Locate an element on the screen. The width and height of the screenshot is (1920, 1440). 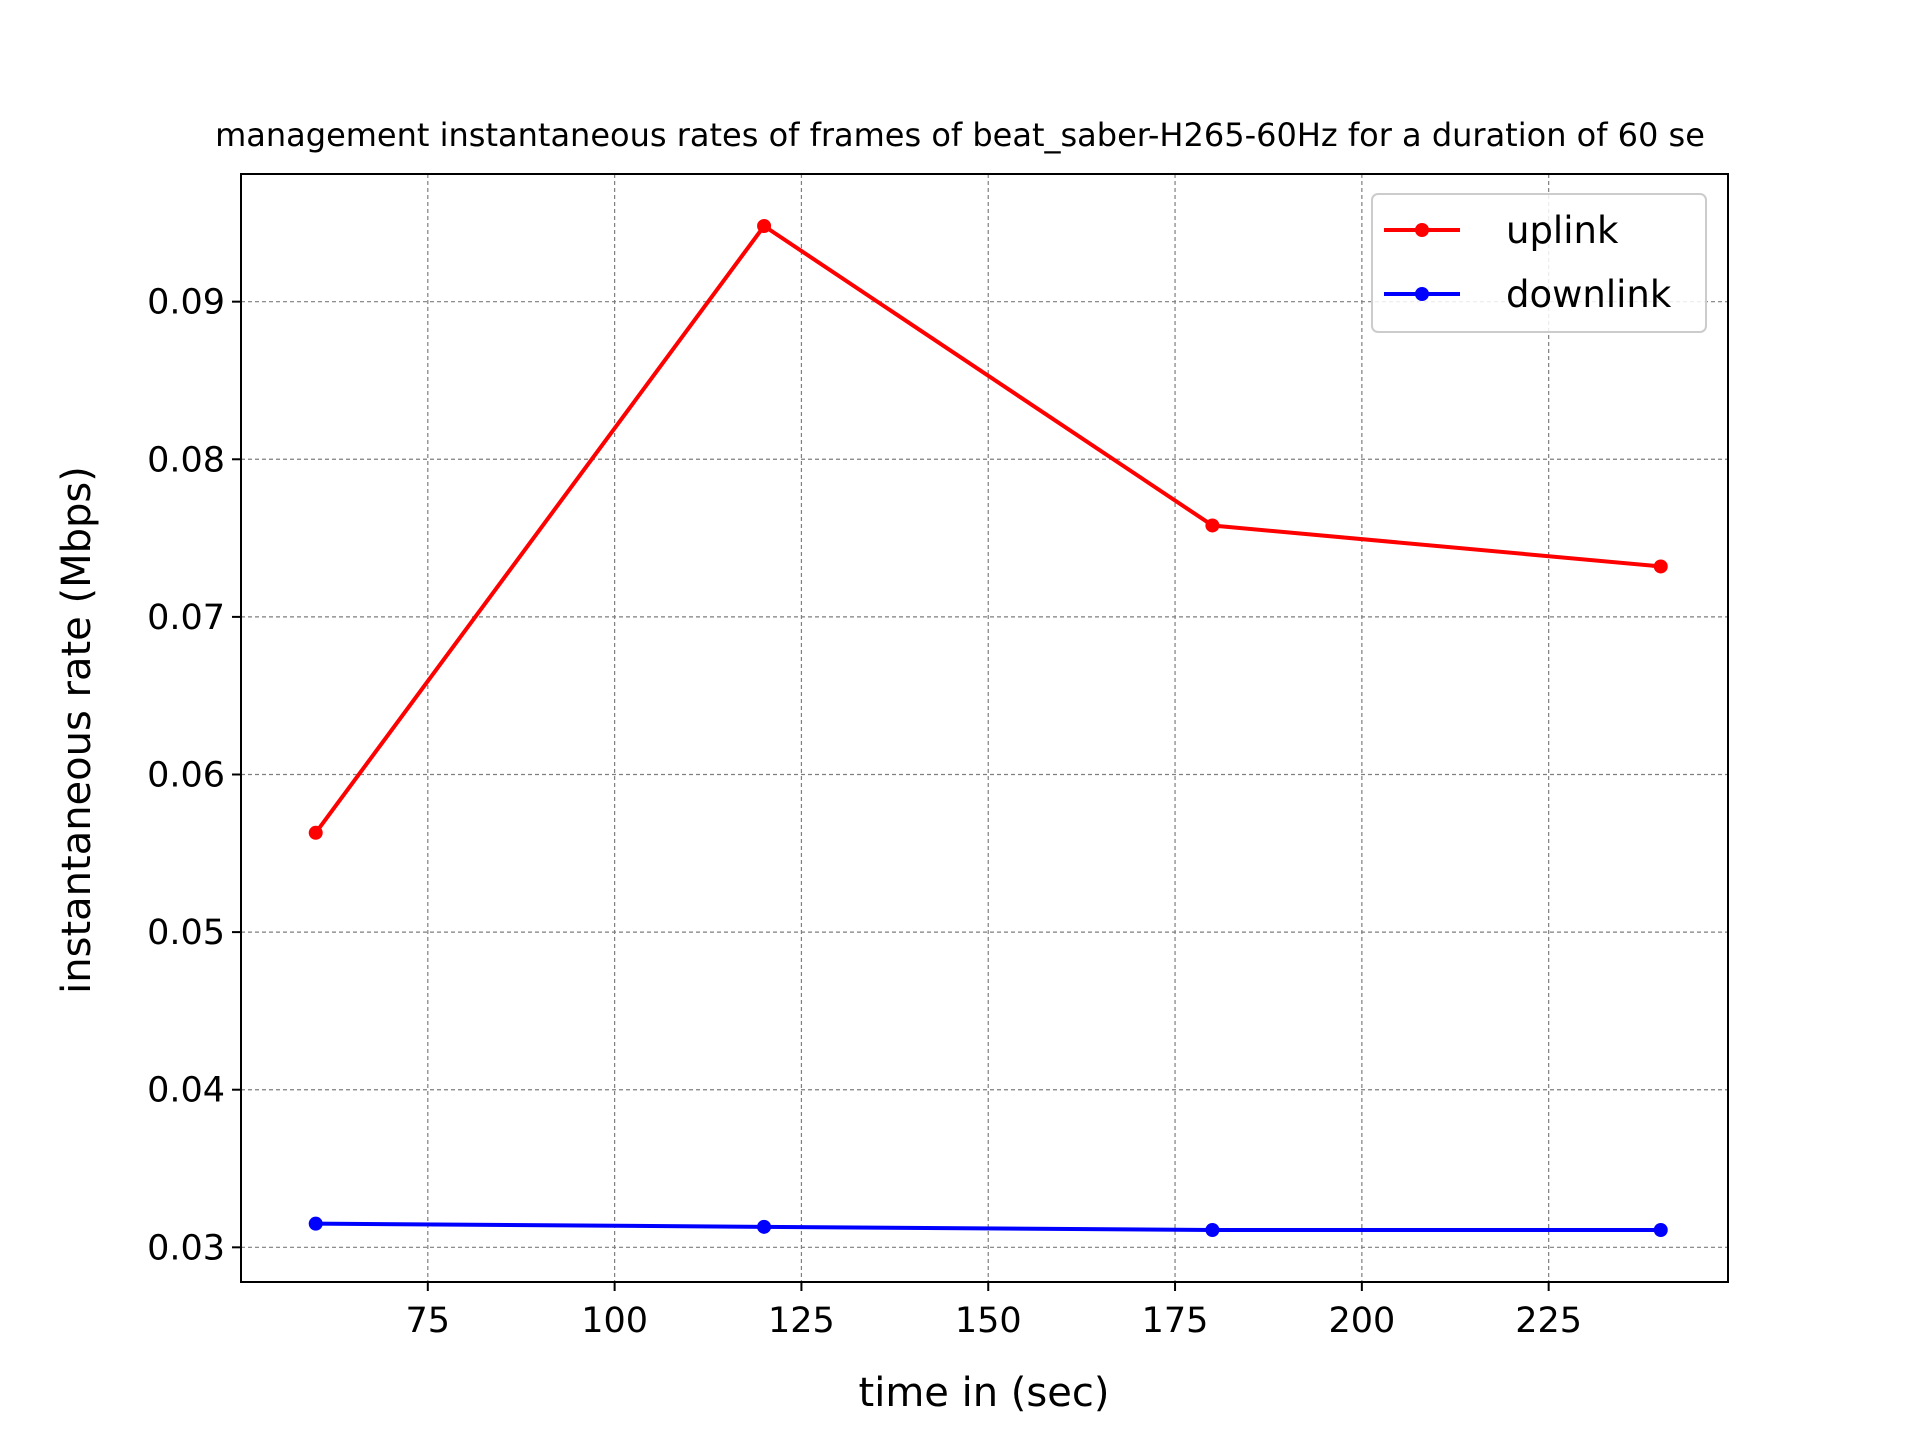
x-tick-label: 225 is located at coordinates (1548, 1321).